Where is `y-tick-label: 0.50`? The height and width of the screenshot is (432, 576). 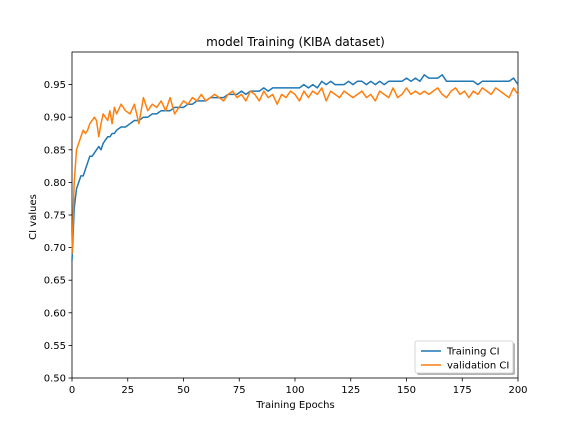
y-tick-label: 0.50 is located at coordinates (55, 379).